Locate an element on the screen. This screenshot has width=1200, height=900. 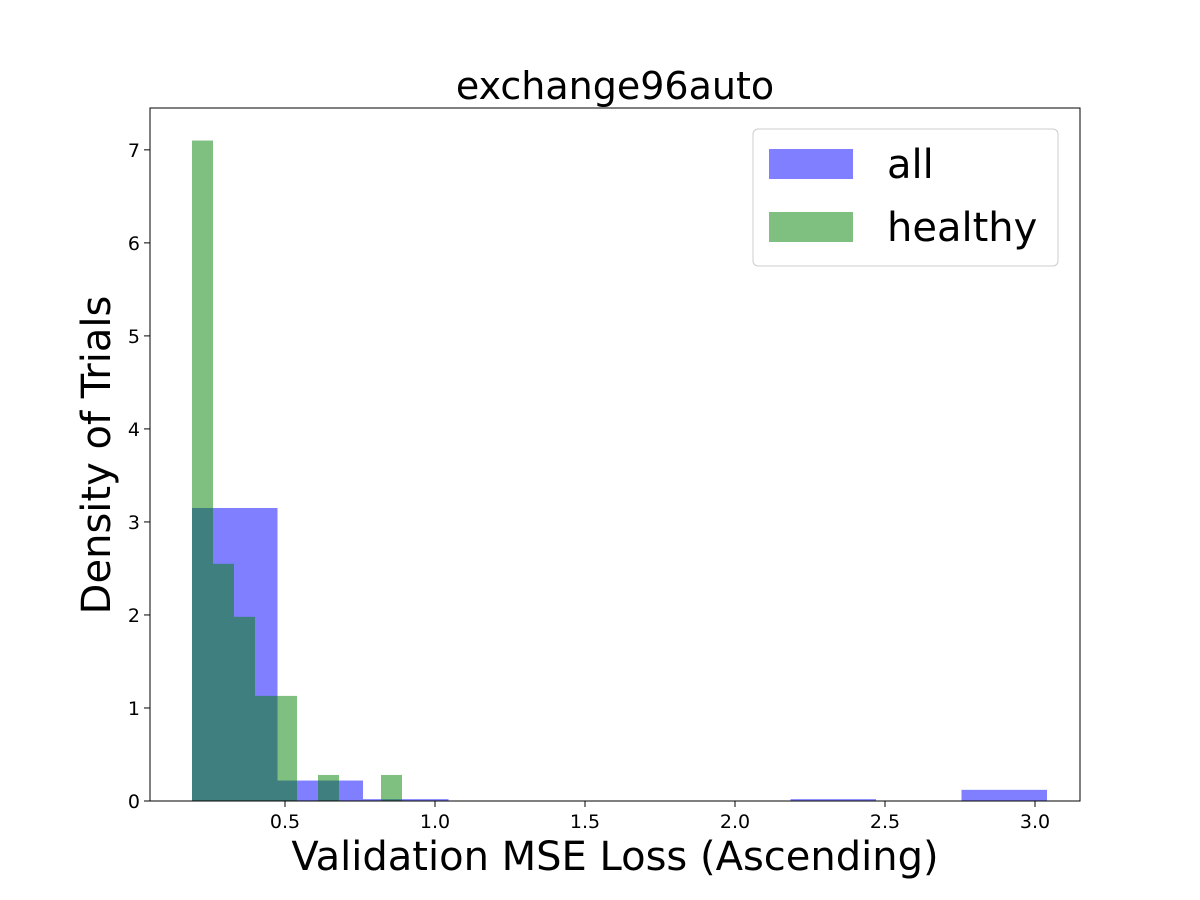
chart-title: exchange96auto is located at coordinates (615, 86).